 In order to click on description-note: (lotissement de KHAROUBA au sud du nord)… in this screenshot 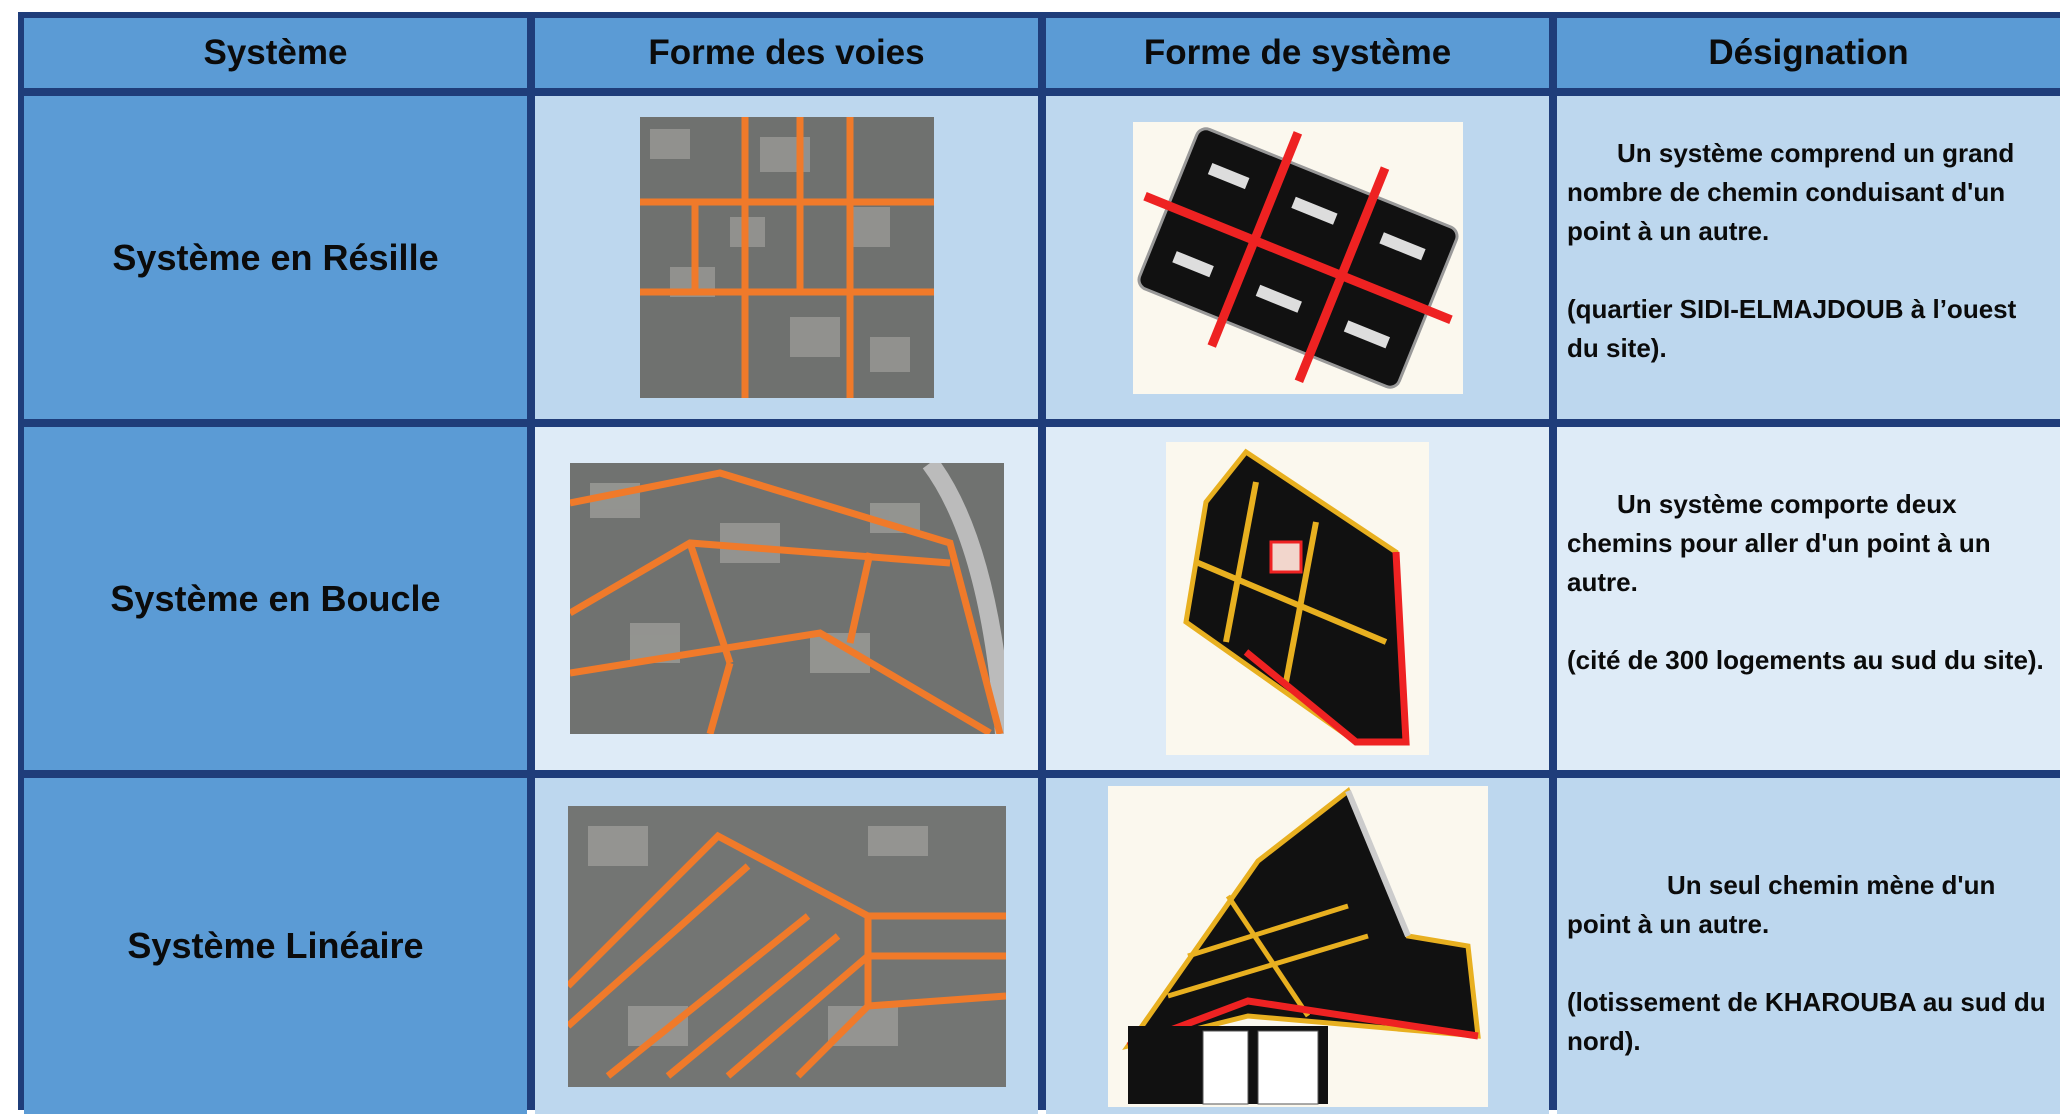, I will do `click(1806, 1021)`.